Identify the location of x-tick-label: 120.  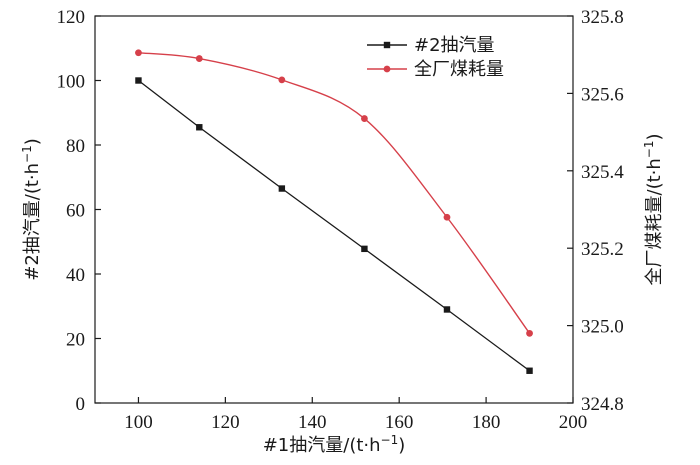
(225, 422).